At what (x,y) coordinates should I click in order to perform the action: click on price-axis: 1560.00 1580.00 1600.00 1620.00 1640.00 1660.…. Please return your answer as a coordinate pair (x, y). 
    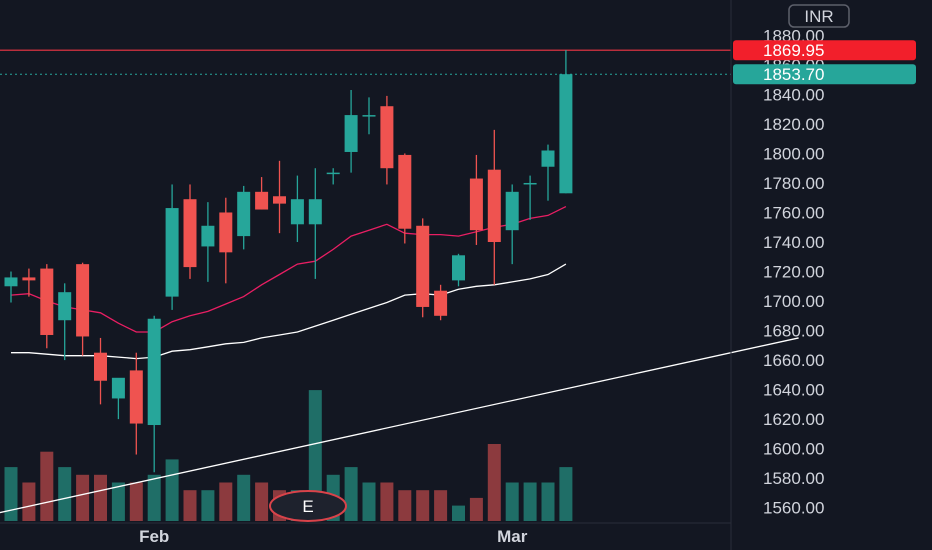
    Looking at the image, I should click on (793, 271).